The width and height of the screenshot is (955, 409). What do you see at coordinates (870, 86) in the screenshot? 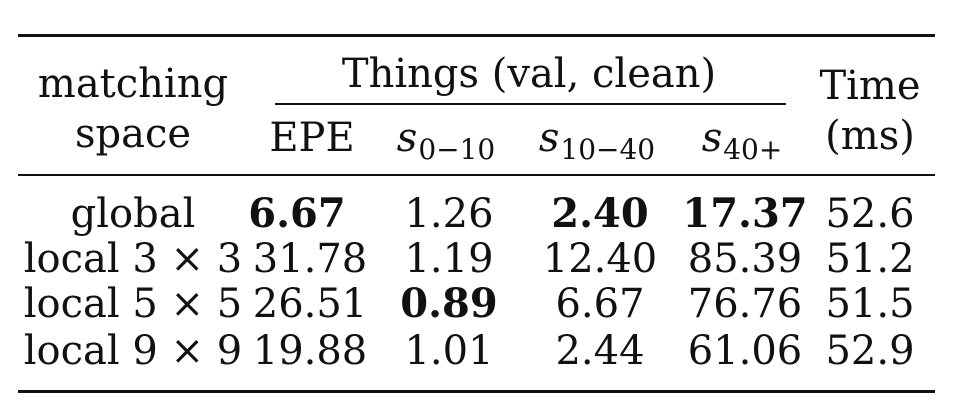
I see `header-time-line1: Time` at bounding box center [870, 86].